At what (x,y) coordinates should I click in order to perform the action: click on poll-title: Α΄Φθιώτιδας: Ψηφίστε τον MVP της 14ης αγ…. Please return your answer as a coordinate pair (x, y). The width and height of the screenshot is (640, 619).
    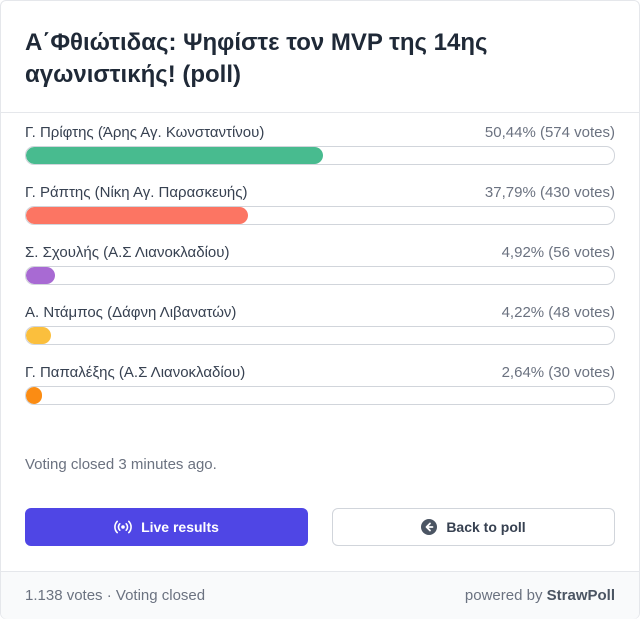
    Looking at the image, I should click on (256, 58).